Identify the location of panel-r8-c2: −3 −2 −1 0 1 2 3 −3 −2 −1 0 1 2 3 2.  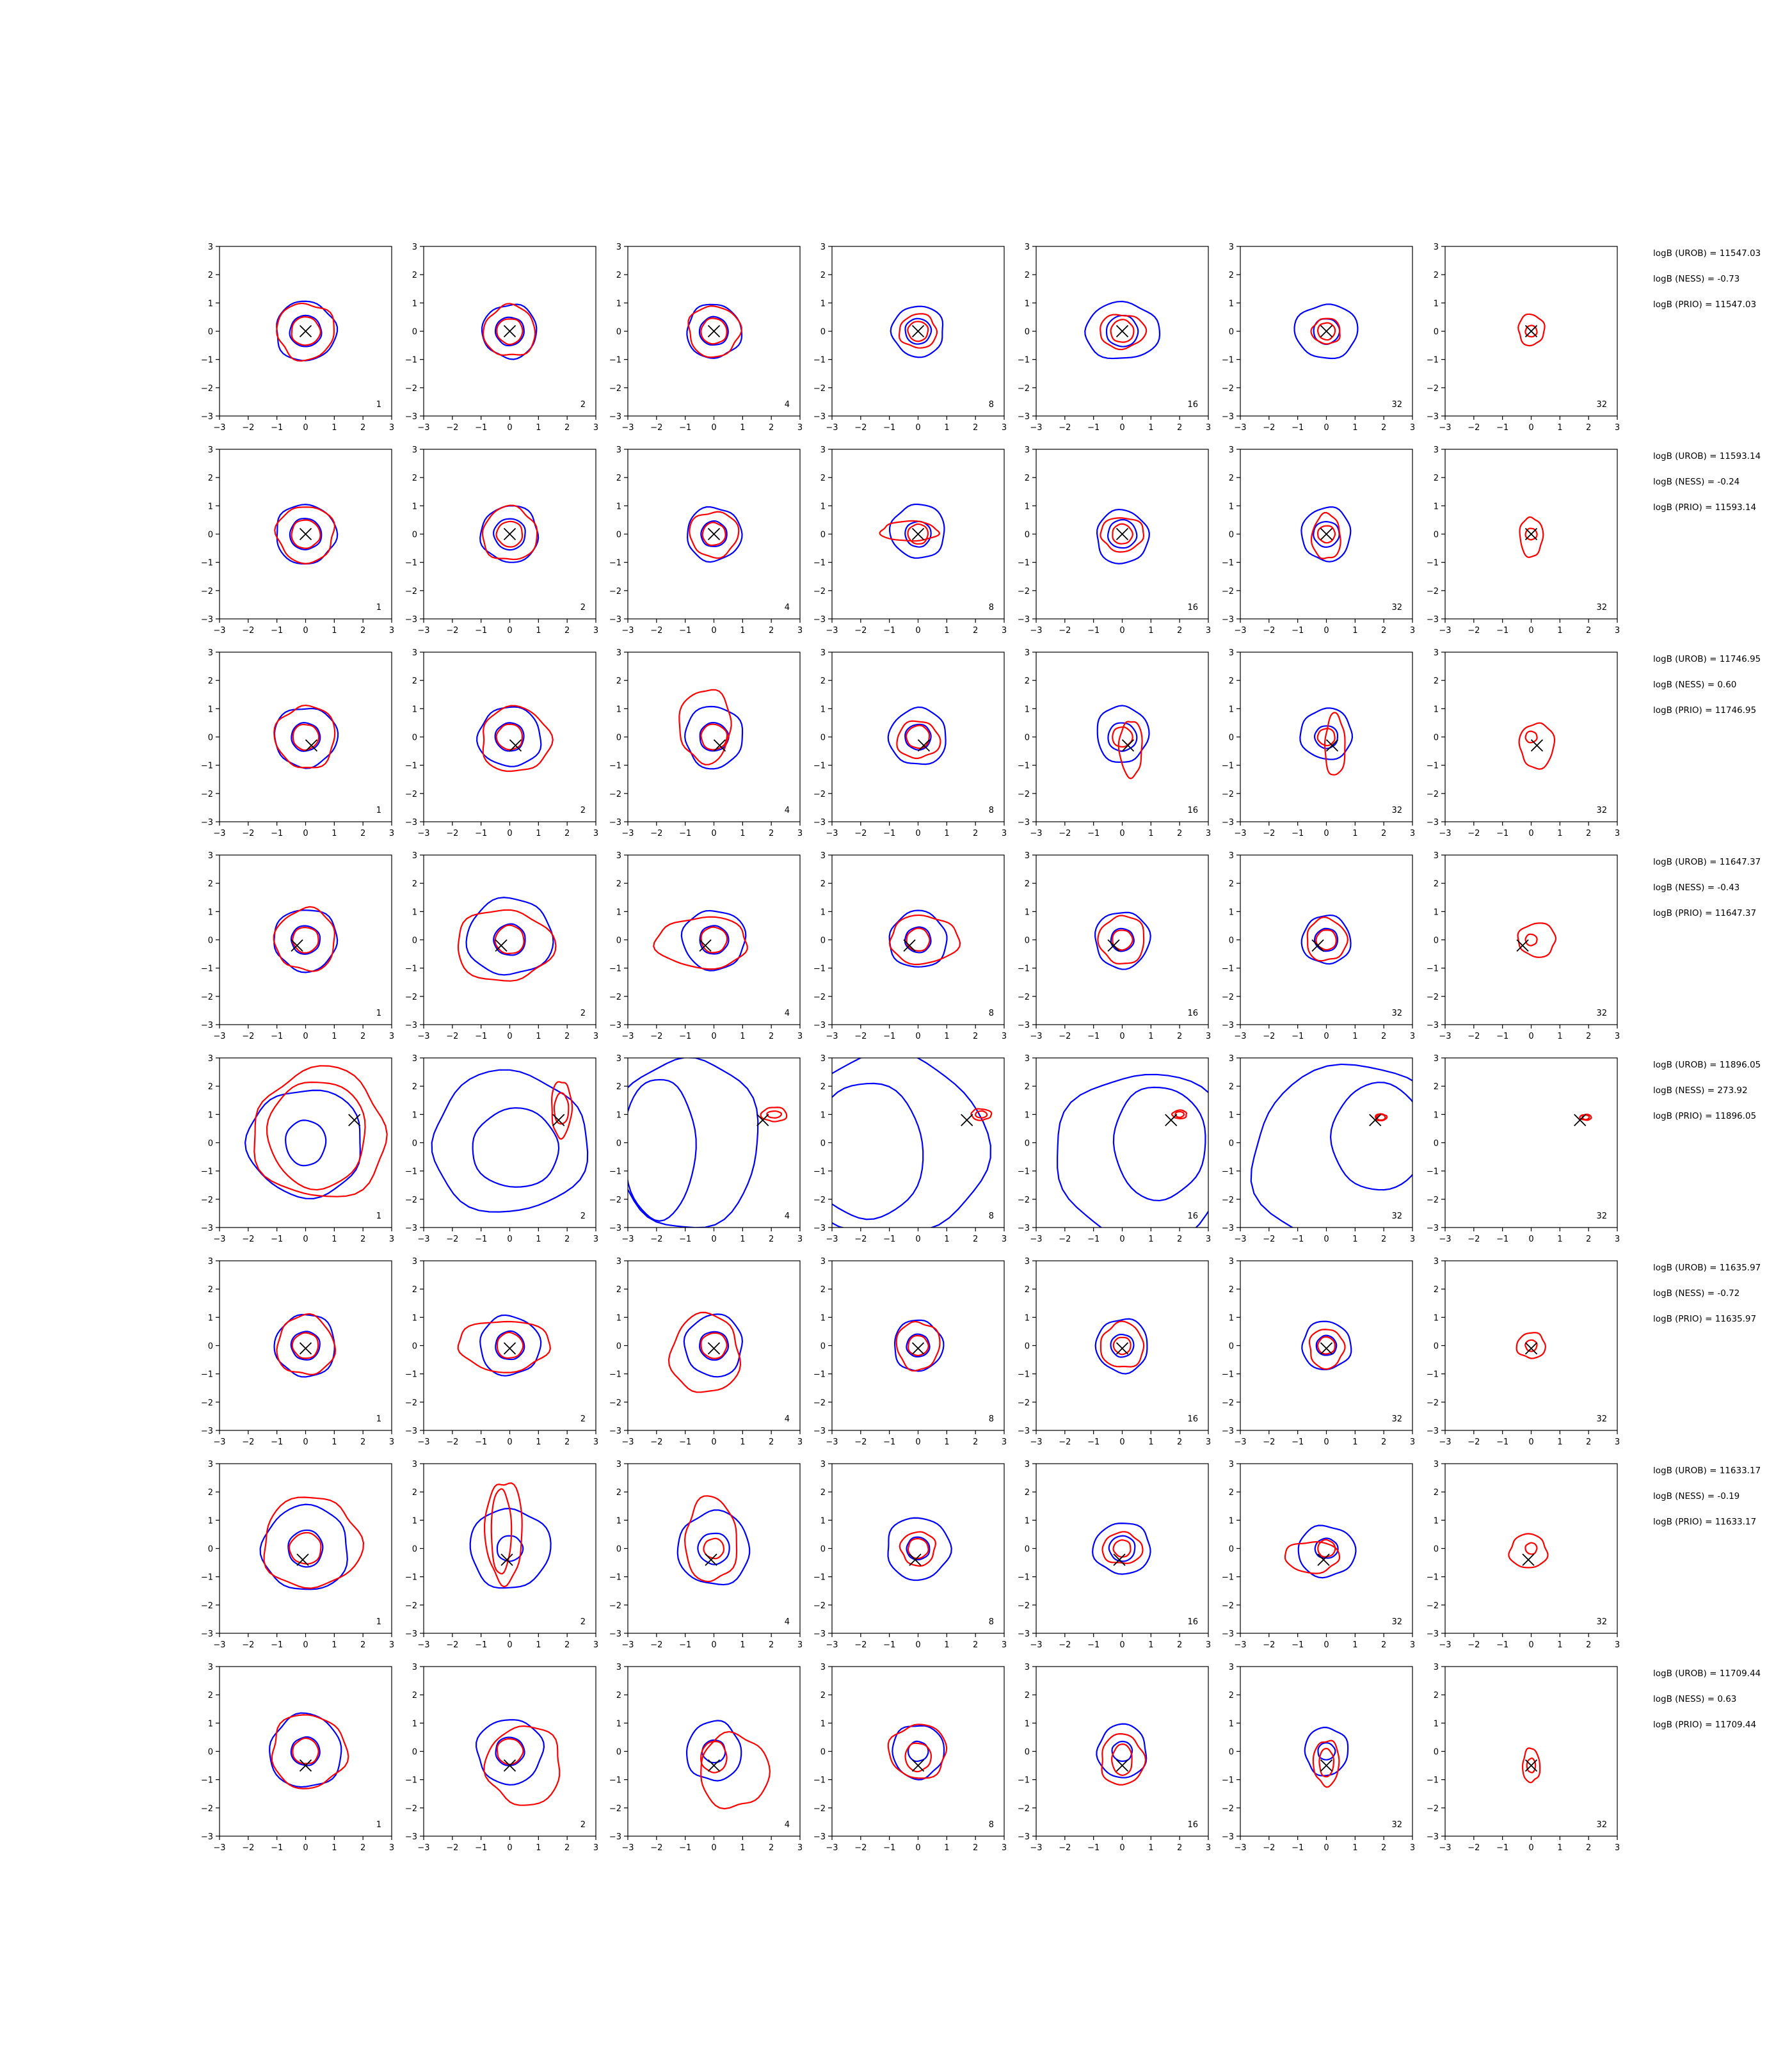
(501, 1758).